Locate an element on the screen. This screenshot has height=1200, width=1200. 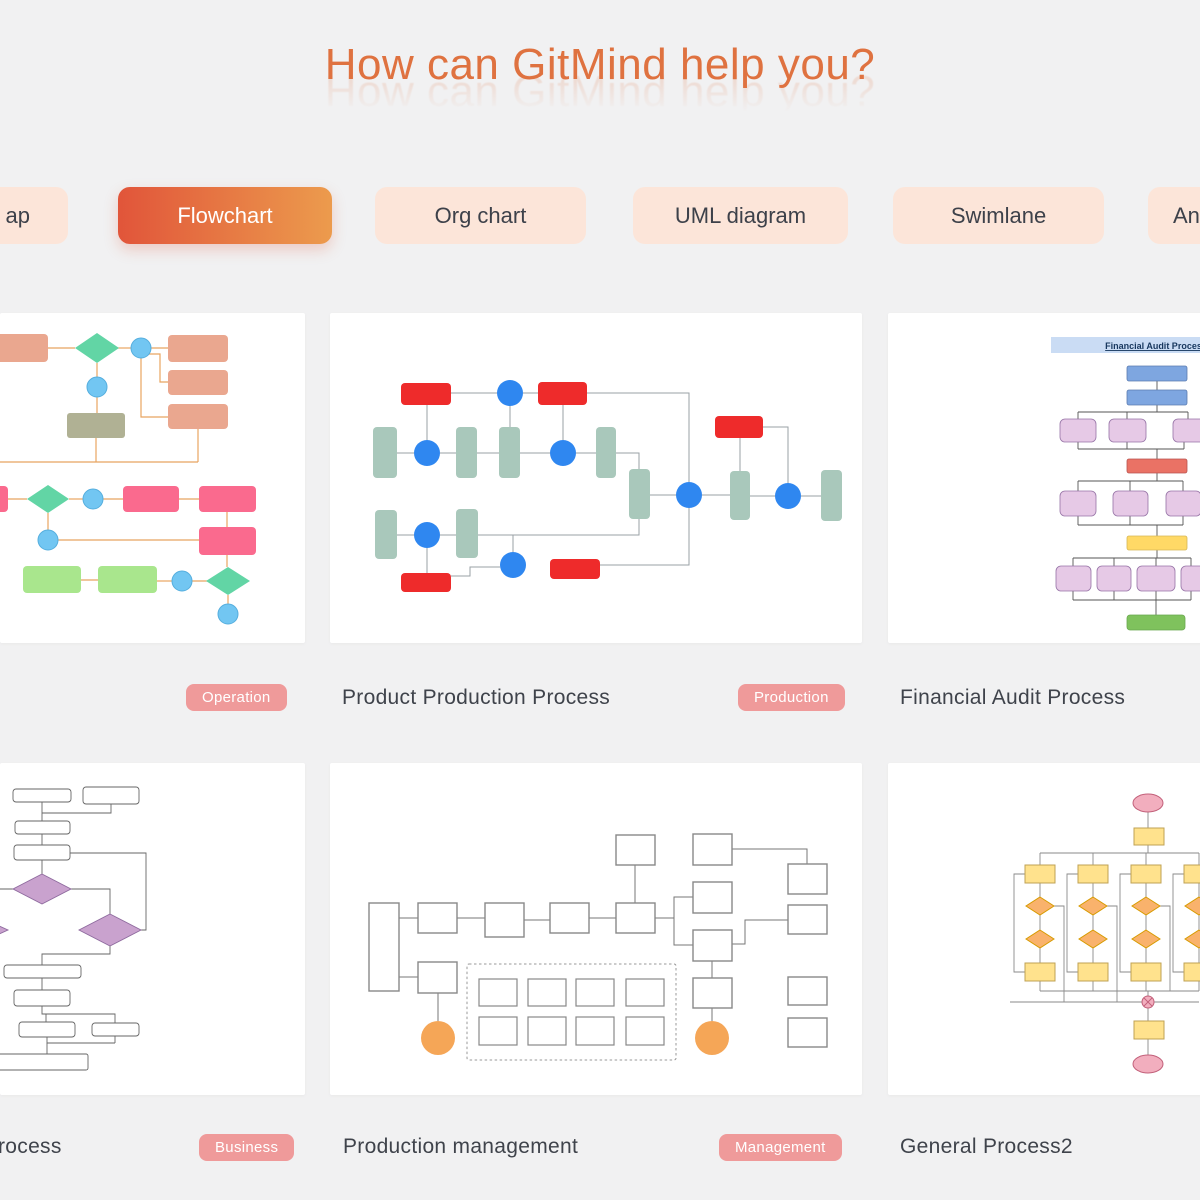
page-title-reflection: How can GitMind help you? is located at coordinates (600, 91).